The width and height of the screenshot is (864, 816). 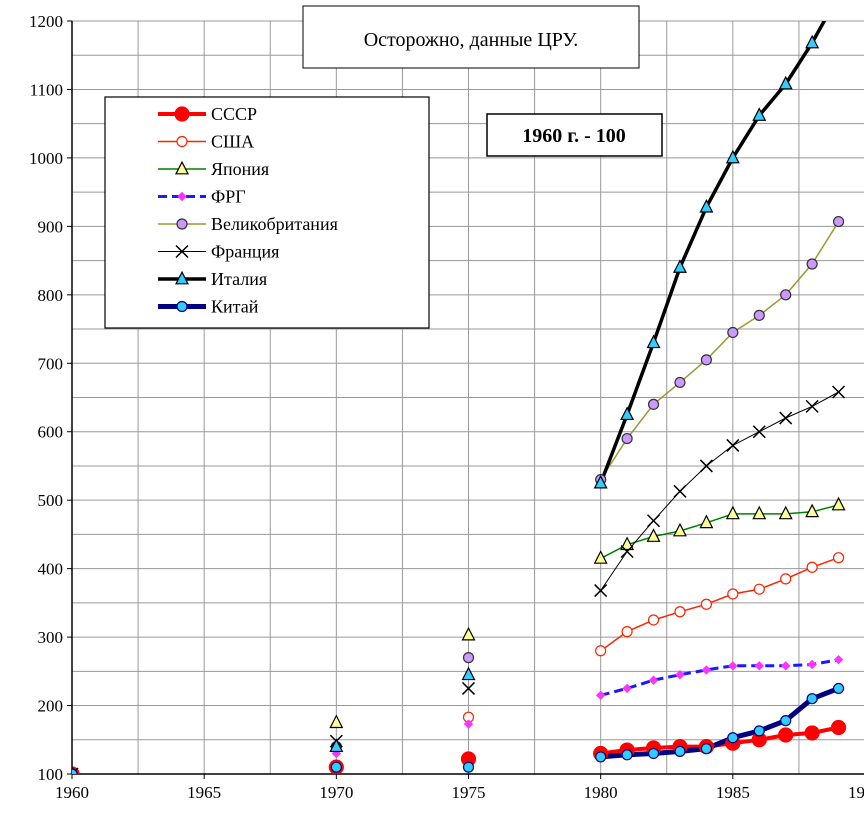 I want to click on x-tick-label: 1975, so click(x=469, y=792).